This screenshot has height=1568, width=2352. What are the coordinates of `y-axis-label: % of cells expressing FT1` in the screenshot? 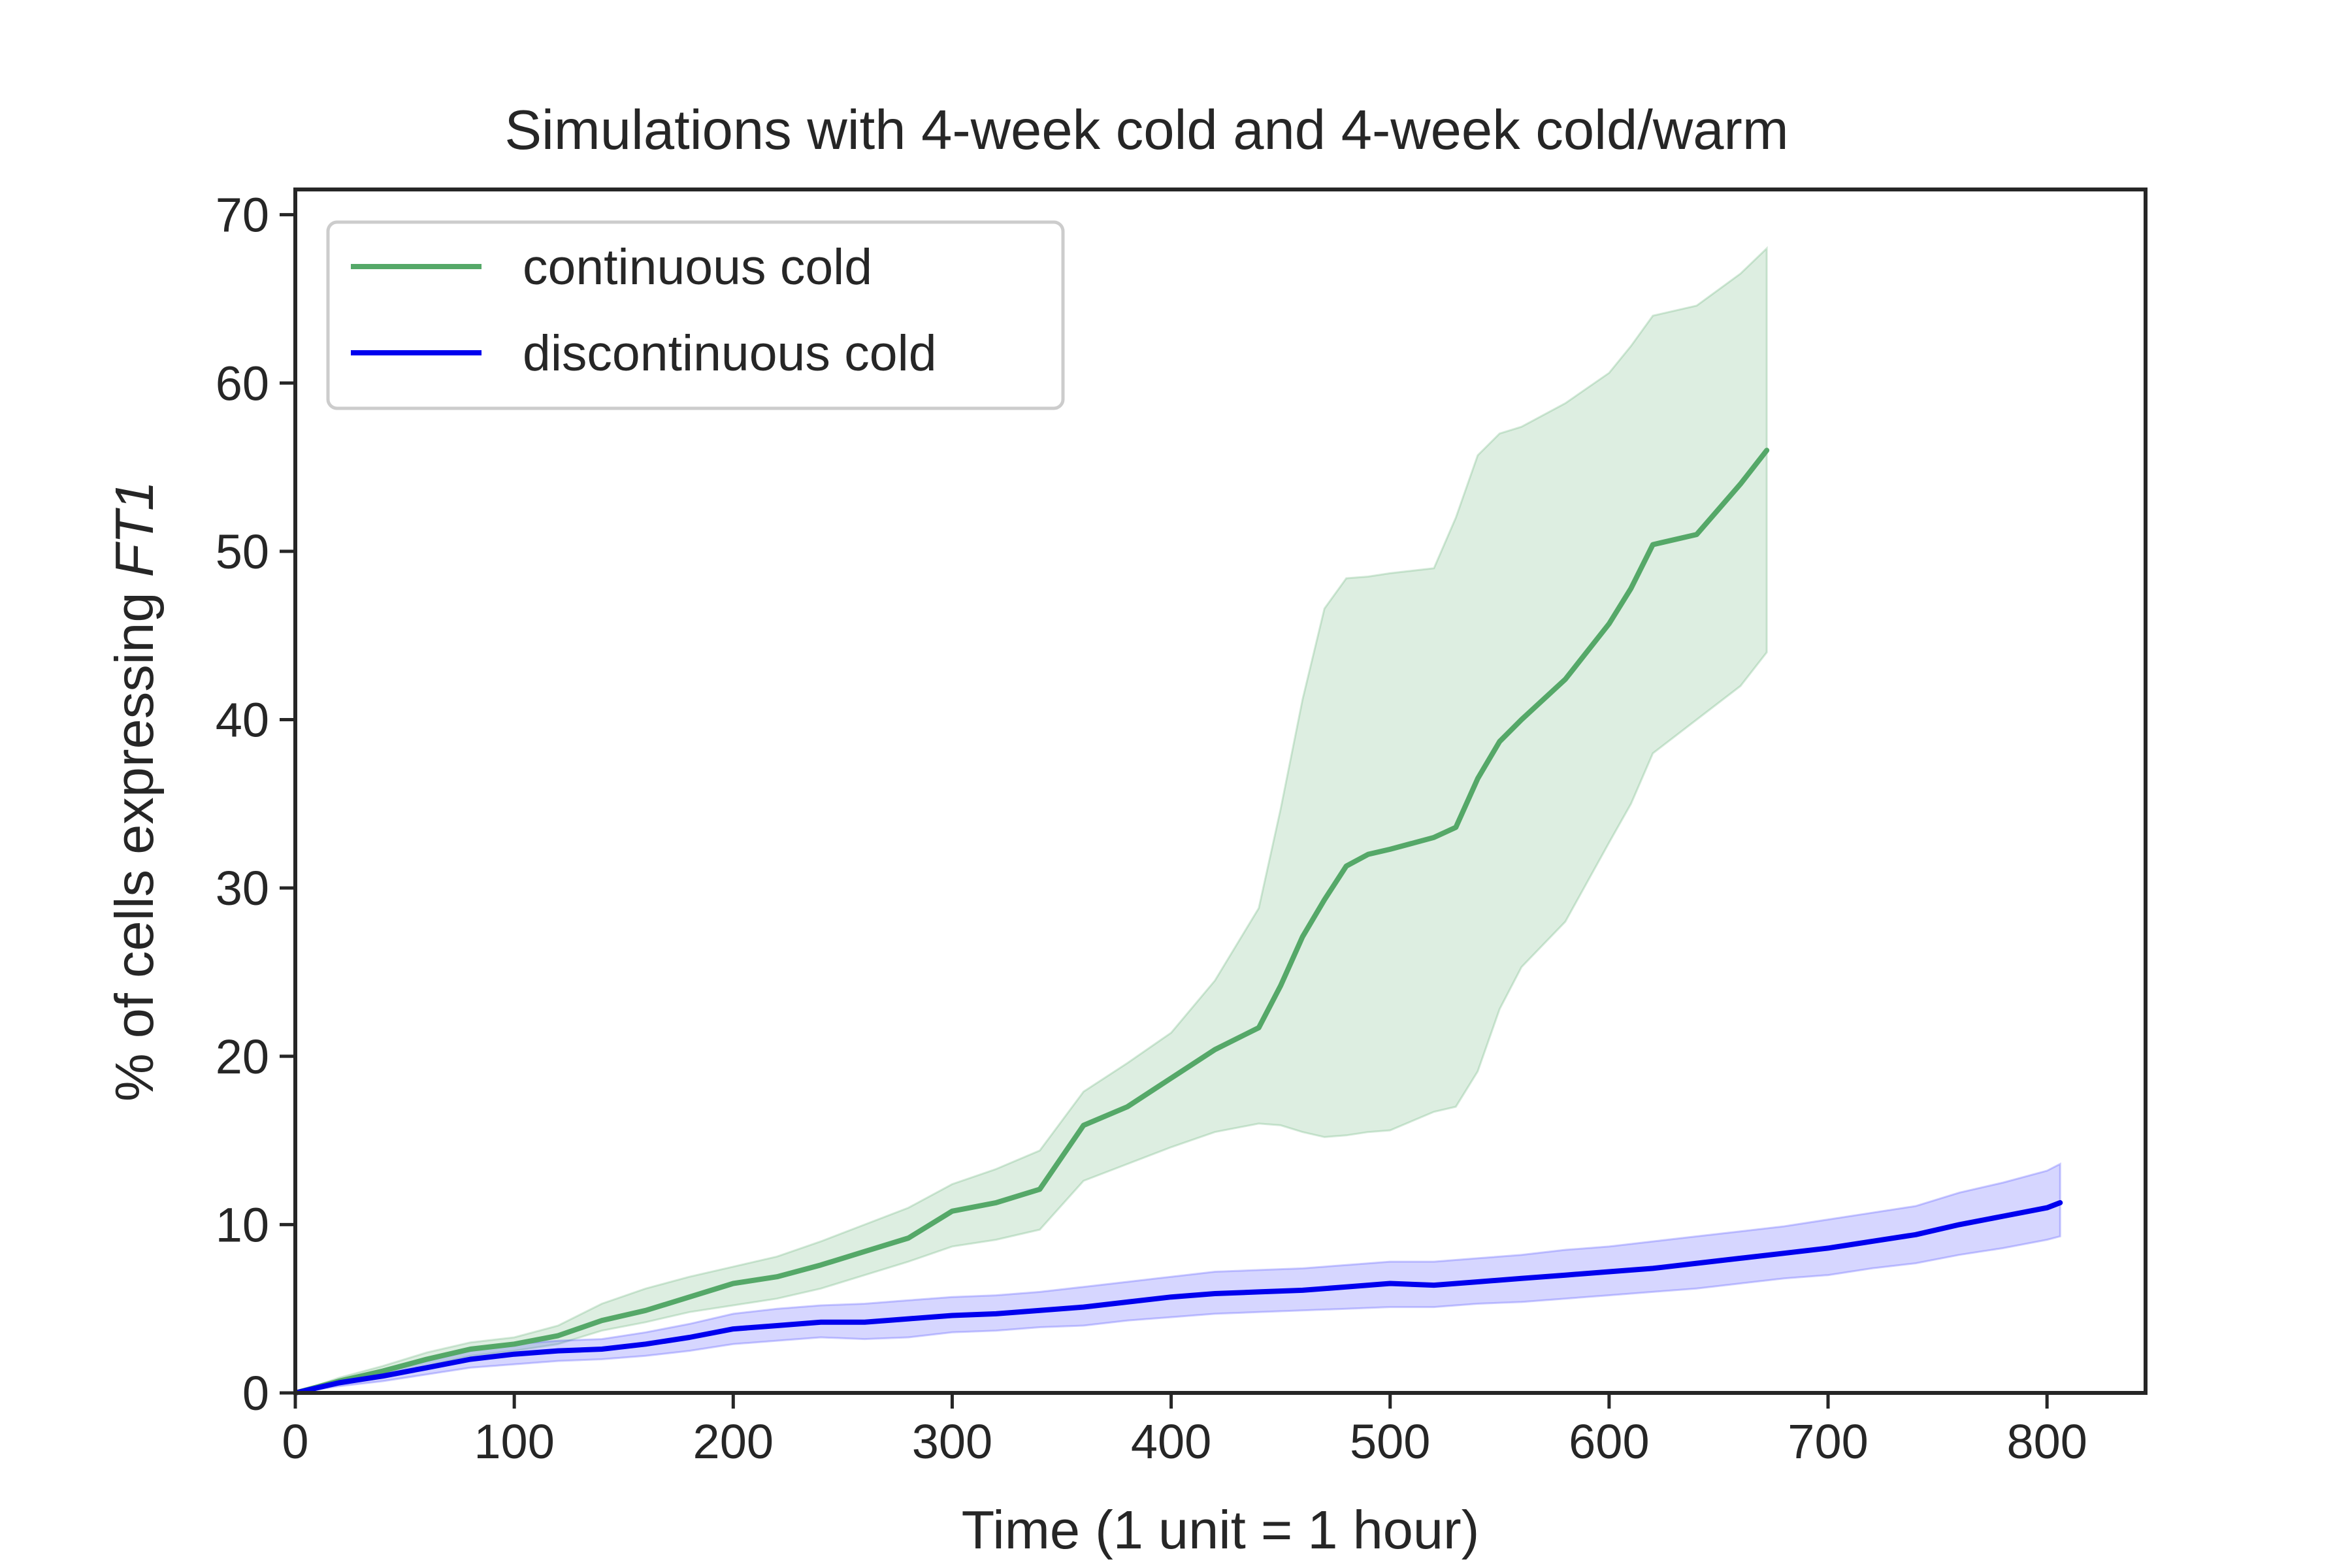 It's located at (134, 791).